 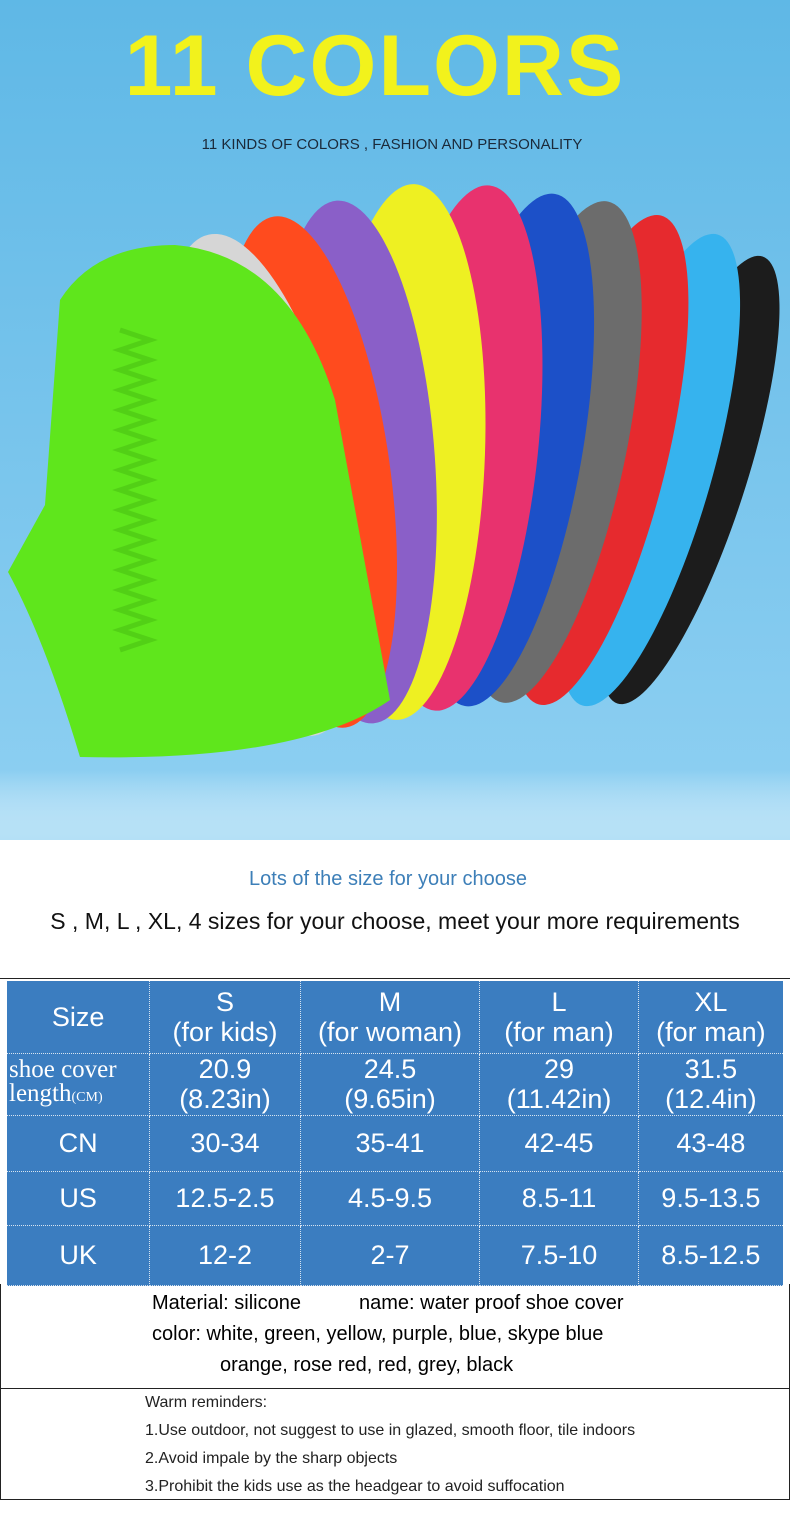 I want to click on cell-text: (for woman), so click(x=389, y=1031).